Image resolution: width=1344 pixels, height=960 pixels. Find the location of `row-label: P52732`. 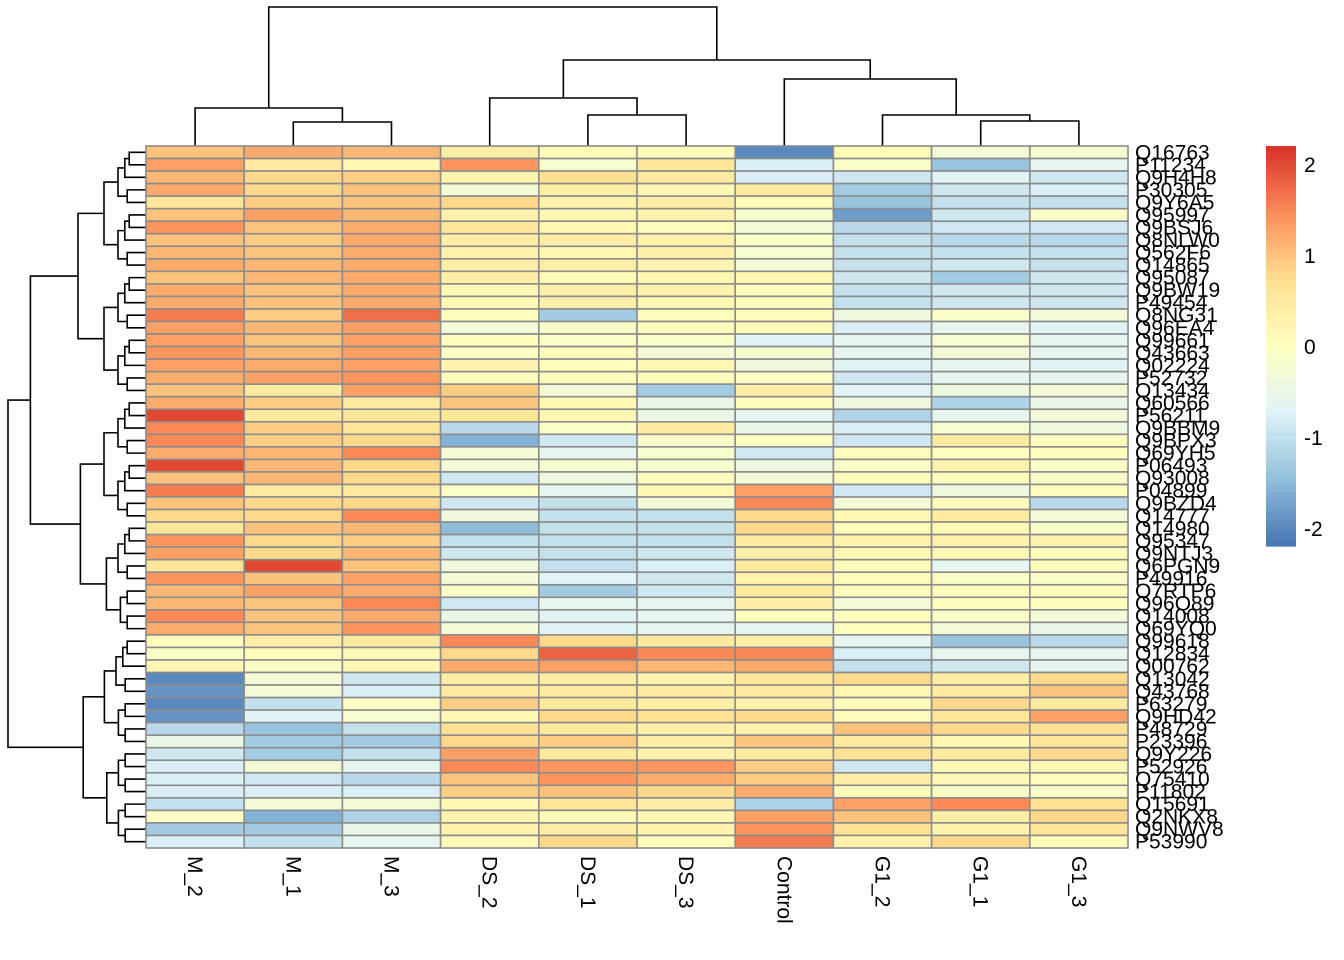

row-label: P52732 is located at coordinates (1171, 378).